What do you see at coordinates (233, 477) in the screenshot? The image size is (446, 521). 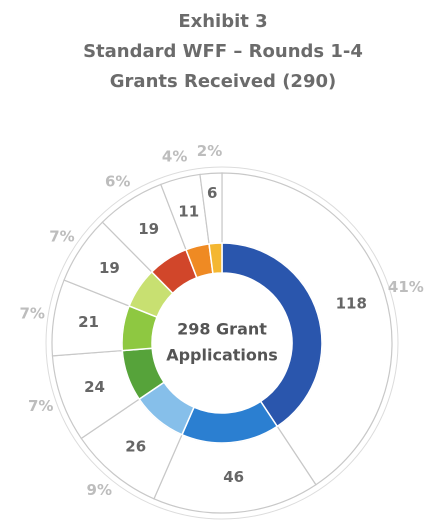 I see `value-label: 46` at bounding box center [233, 477].